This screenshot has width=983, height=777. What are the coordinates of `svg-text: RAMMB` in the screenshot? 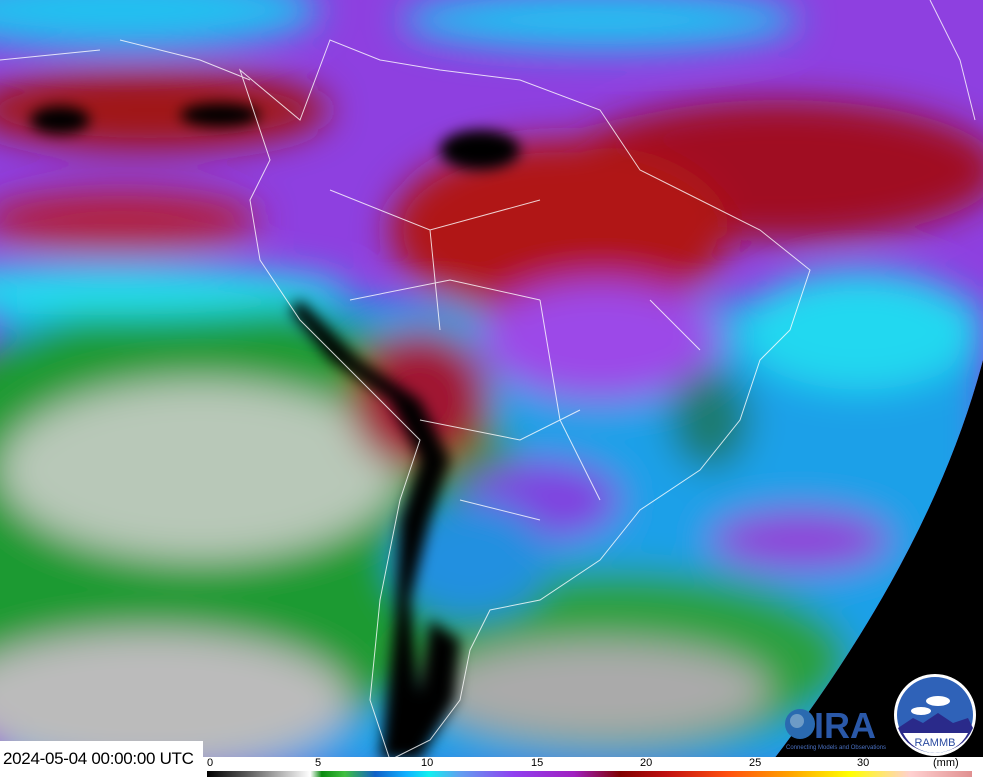 It's located at (935, 743).